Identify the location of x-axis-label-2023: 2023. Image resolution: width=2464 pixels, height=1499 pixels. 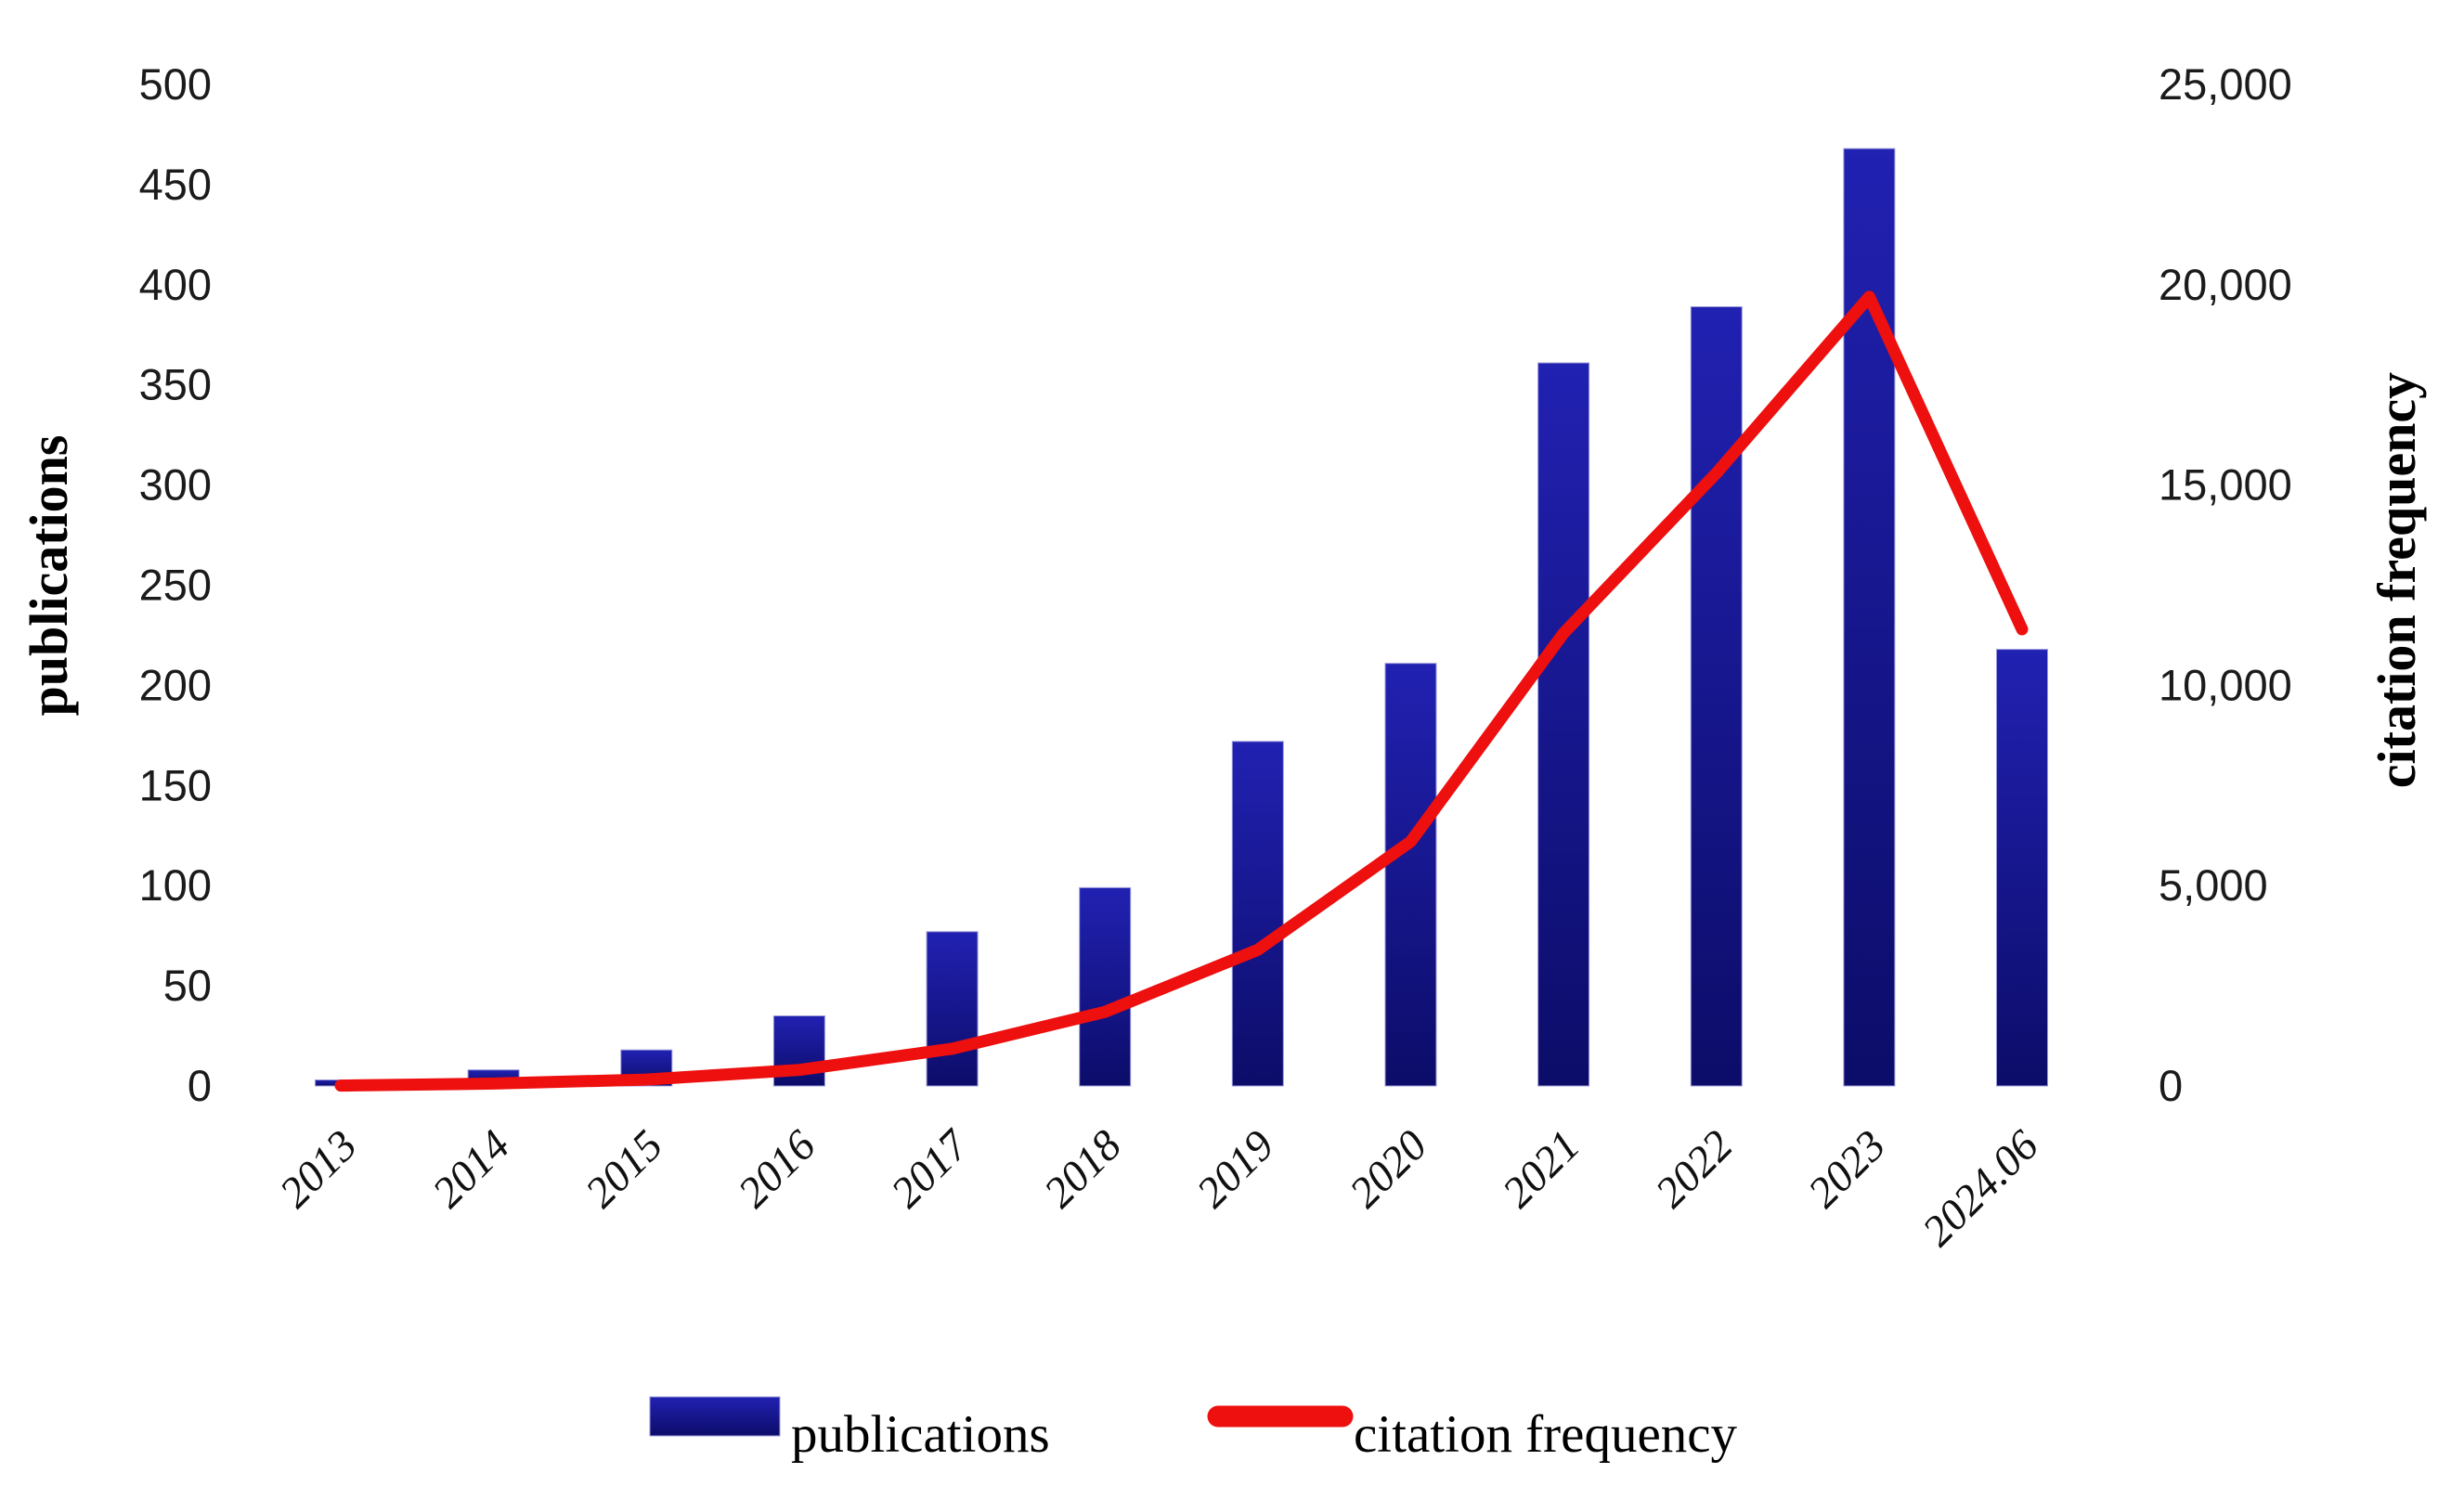
(1847, 1169).